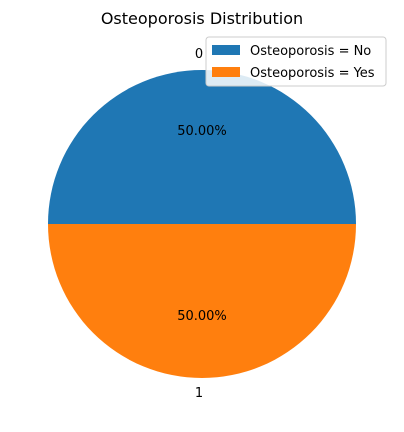  I want to click on pie-percent-label-0: 50.00%, so click(202, 131).